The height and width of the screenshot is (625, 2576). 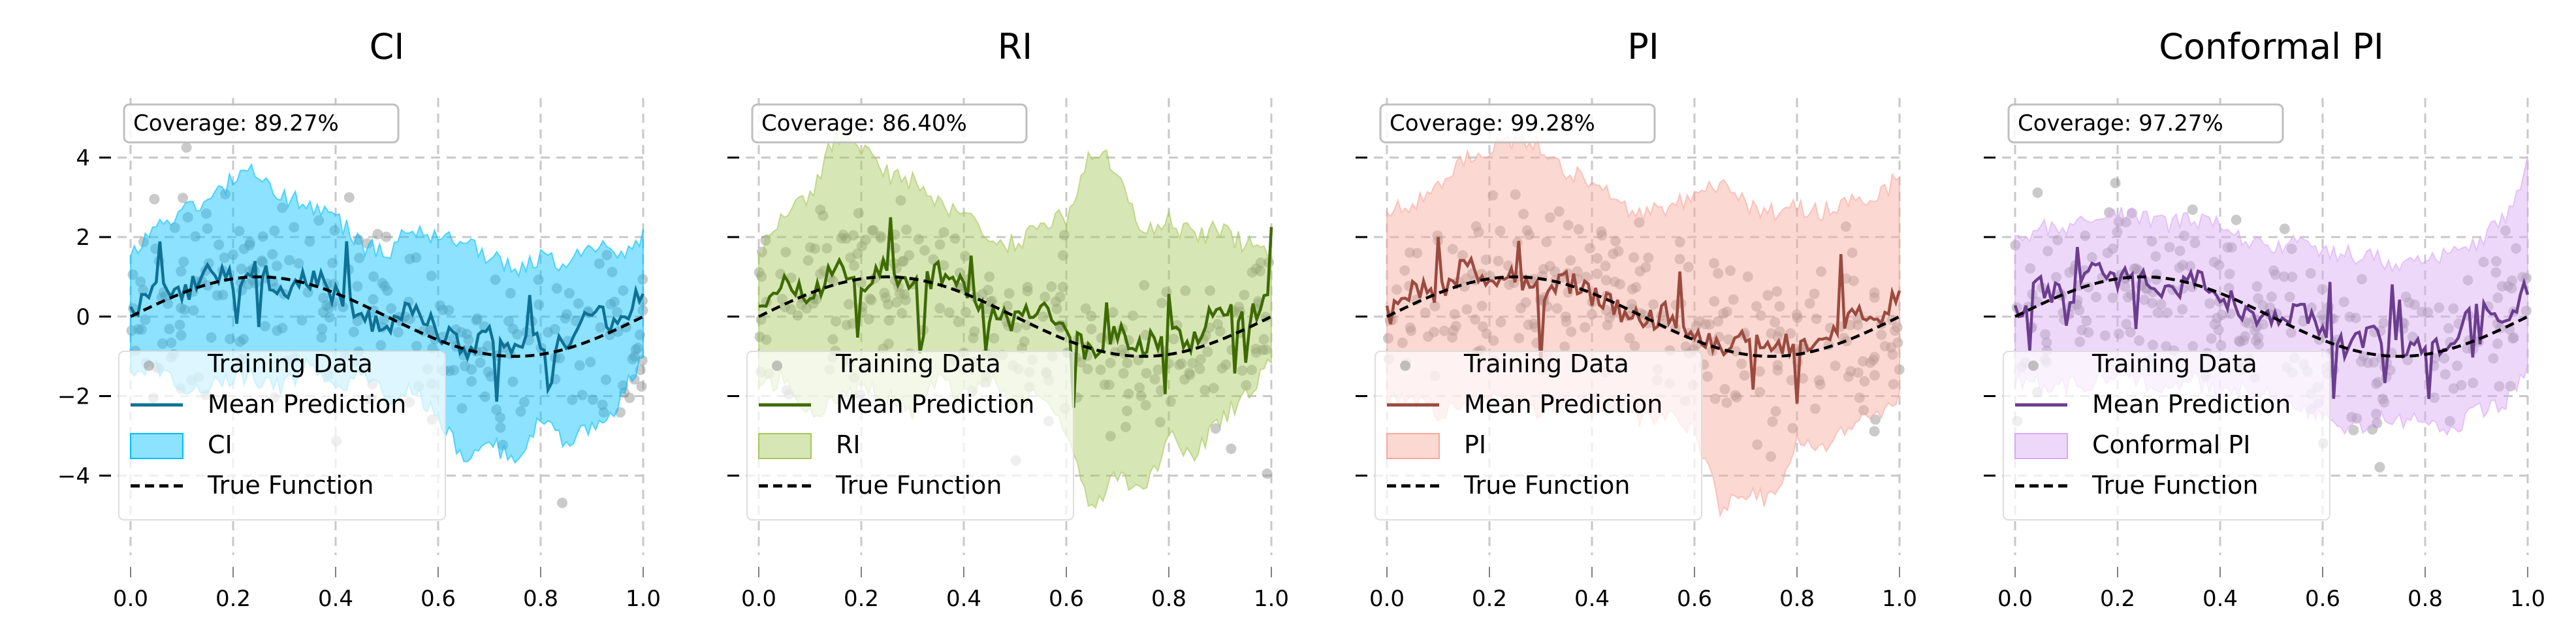 What do you see at coordinates (157, 446) in the screenshot?
I see `legend-marker-band` at bounding box center [157, 446].